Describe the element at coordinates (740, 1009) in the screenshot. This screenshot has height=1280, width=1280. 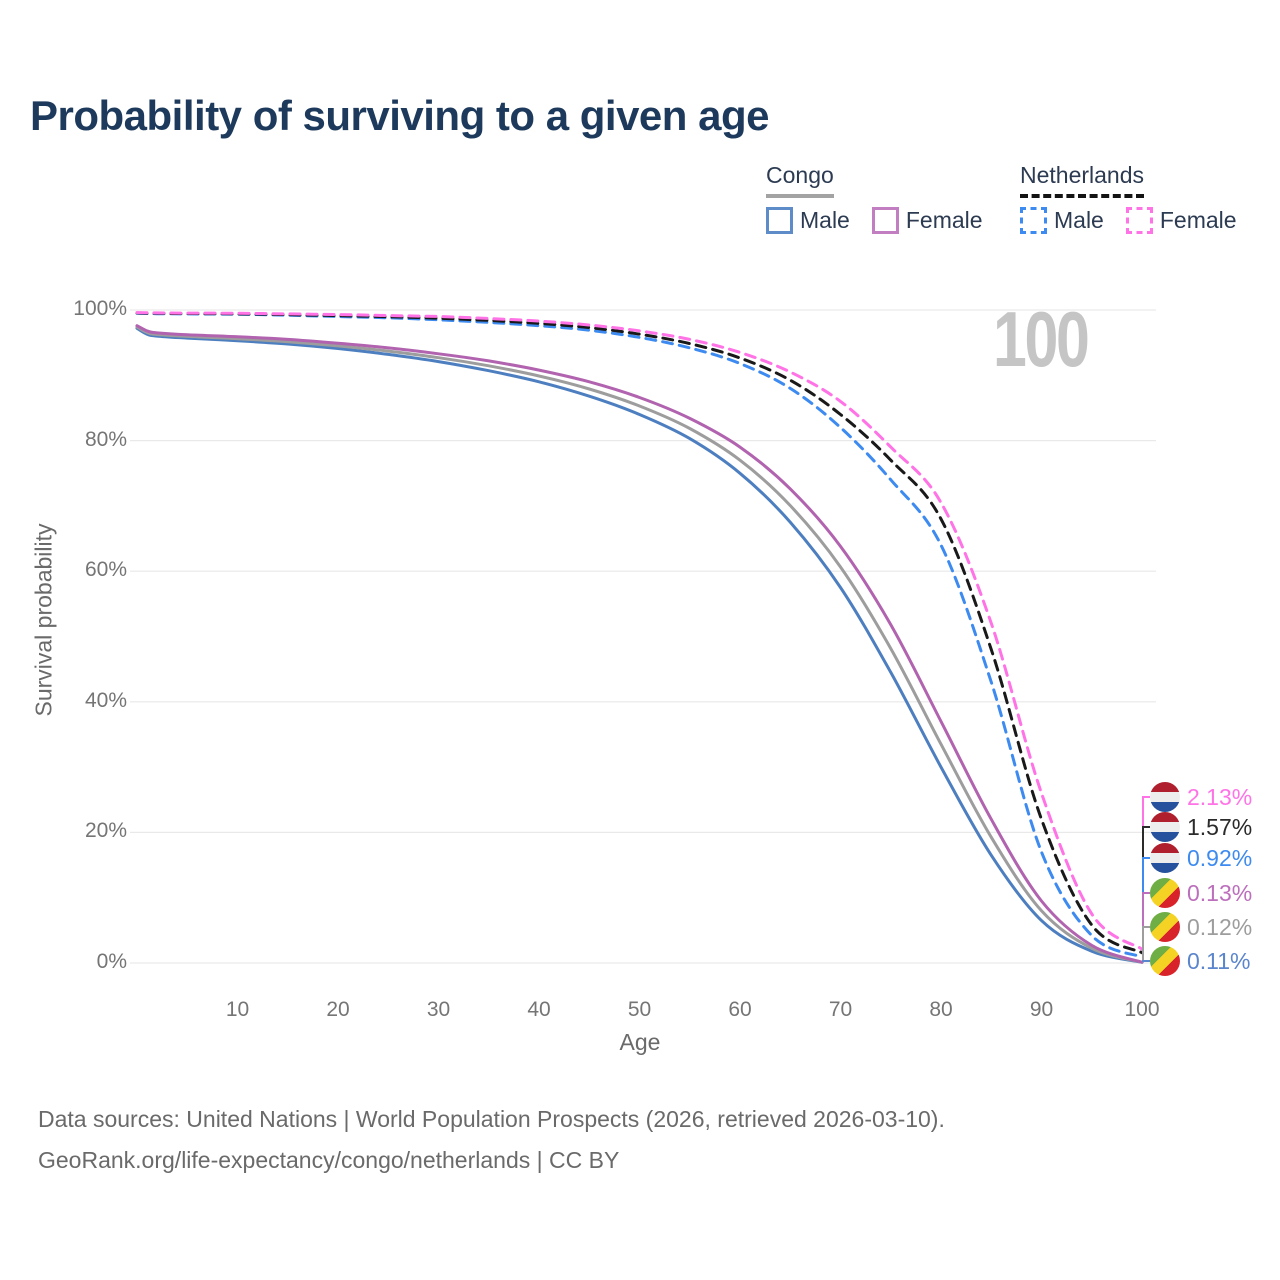
I see `x-tick-label: 60` at that location.